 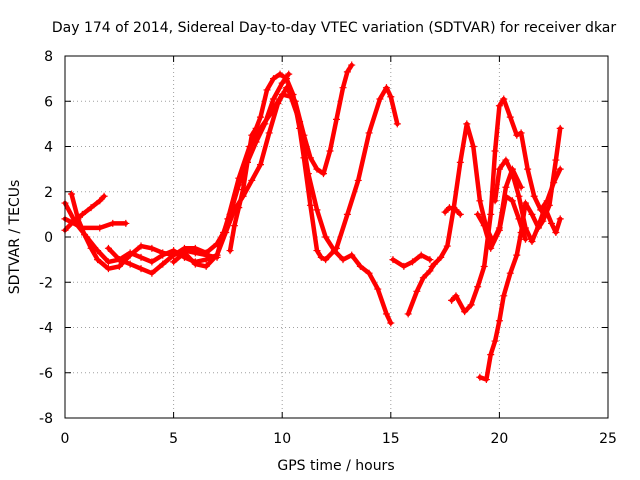 I want to click on x-tick-labels: 0 5 10 15 20 25, so click(x=339, y=439).